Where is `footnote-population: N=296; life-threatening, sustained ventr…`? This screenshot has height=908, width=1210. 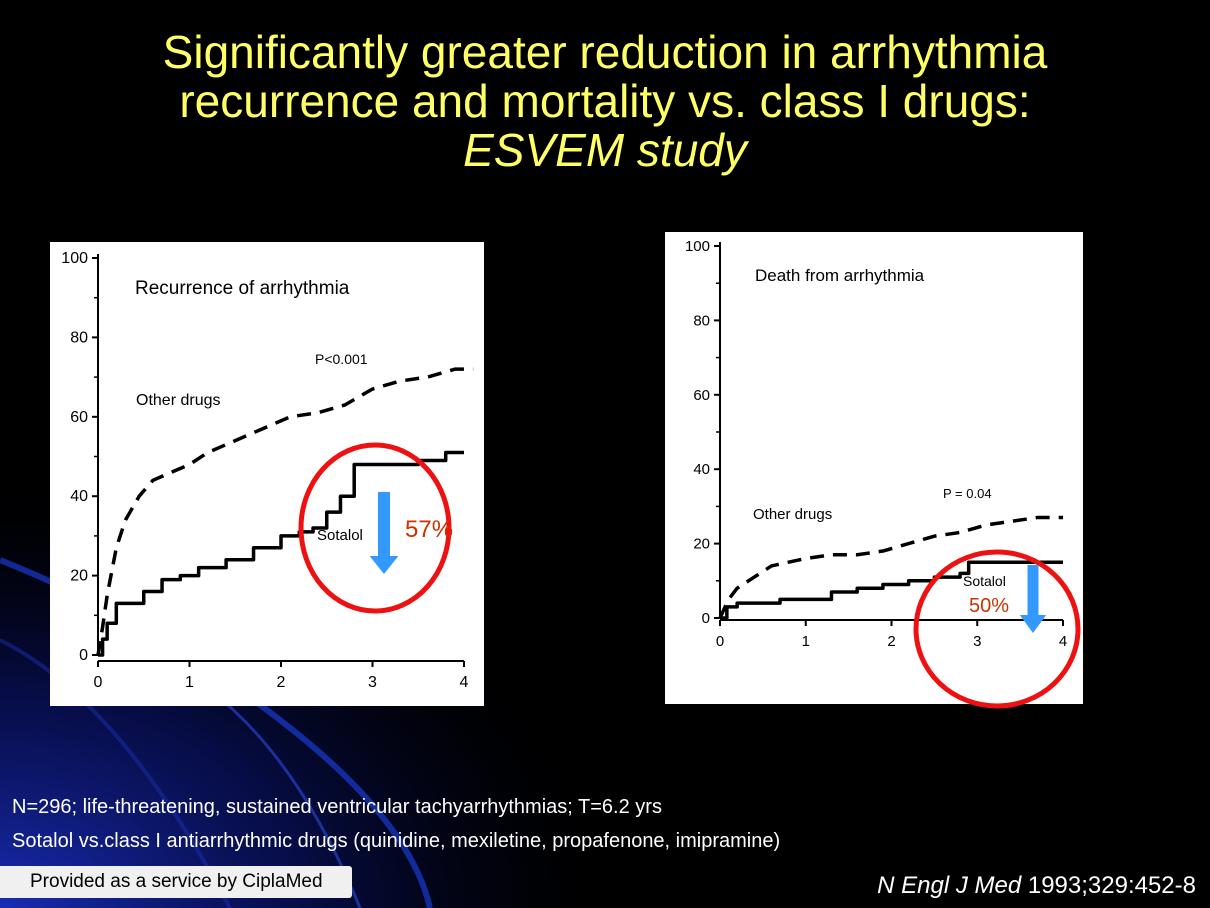 footnote-population: N=296; life-threatening, sustained ventr… is located at coordinates (337, 807).